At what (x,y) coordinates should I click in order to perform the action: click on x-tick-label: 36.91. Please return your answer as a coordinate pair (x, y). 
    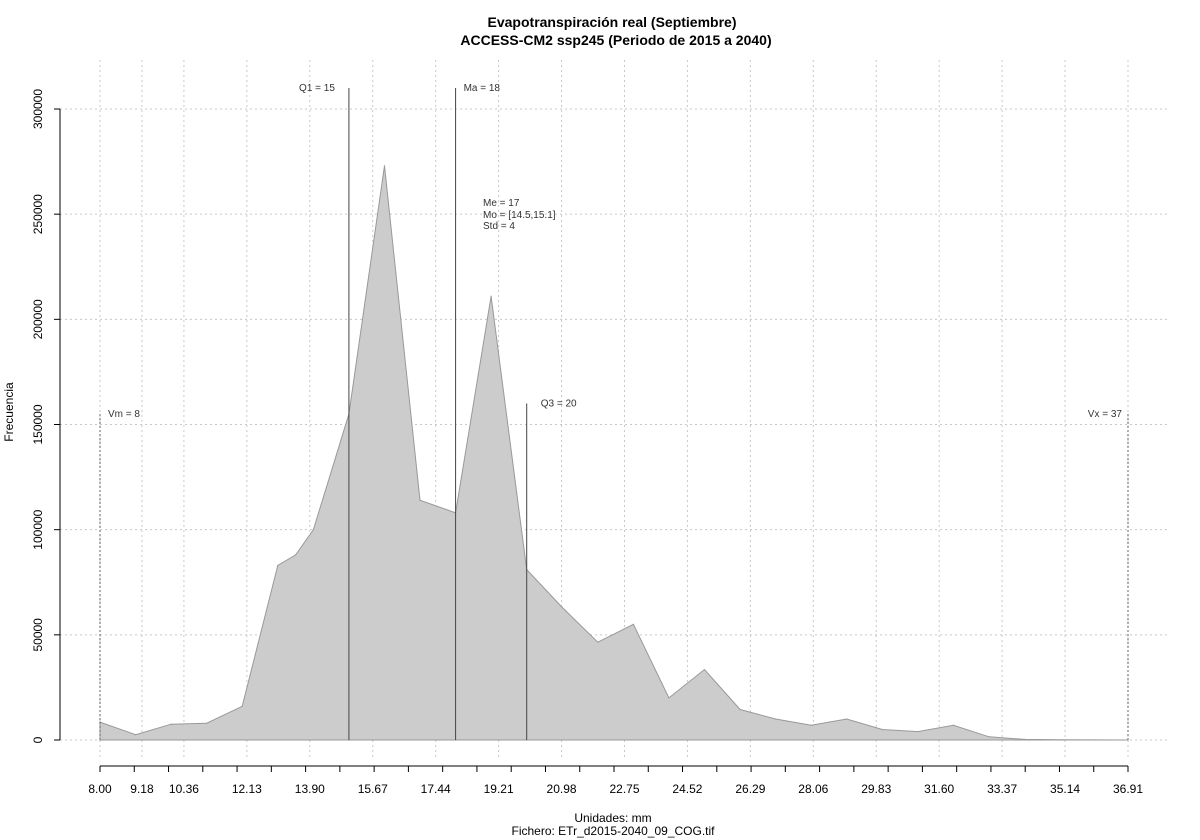
    Looking at the image, I should click on (1128, 789).